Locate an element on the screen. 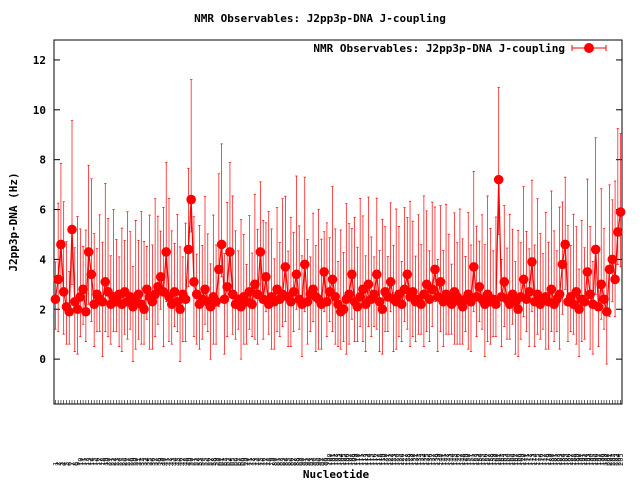 The height and width of the screenshot is (480, 640). x-tick-label: 154 is located at coordinates (480, 459).